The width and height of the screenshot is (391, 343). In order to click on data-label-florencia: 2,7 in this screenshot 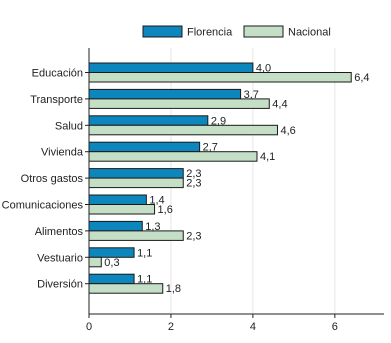, I will do `click(210, 148)`.